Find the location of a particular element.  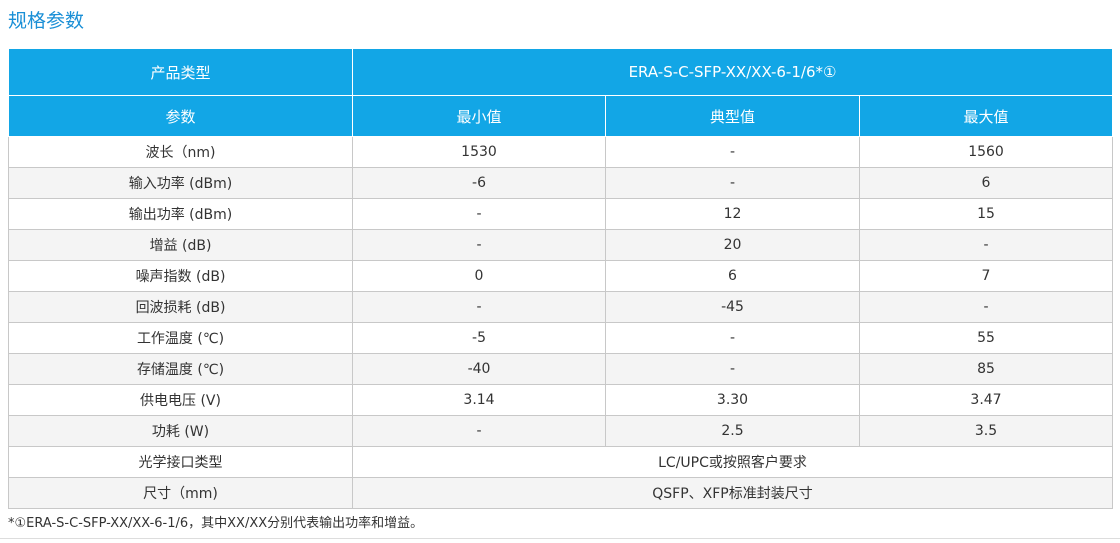

table-row: 尺寸（mm) QSFP、XFP标准封装尺寸 is located at coordinates (561, 493).